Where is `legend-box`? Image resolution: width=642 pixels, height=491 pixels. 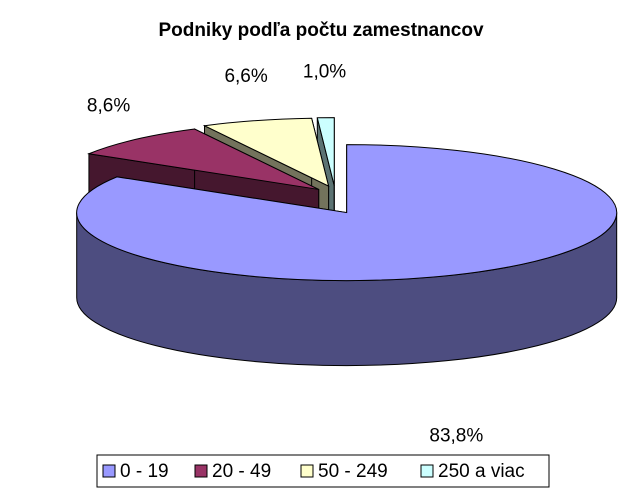 legend-box is located at coordinates (323, 471).